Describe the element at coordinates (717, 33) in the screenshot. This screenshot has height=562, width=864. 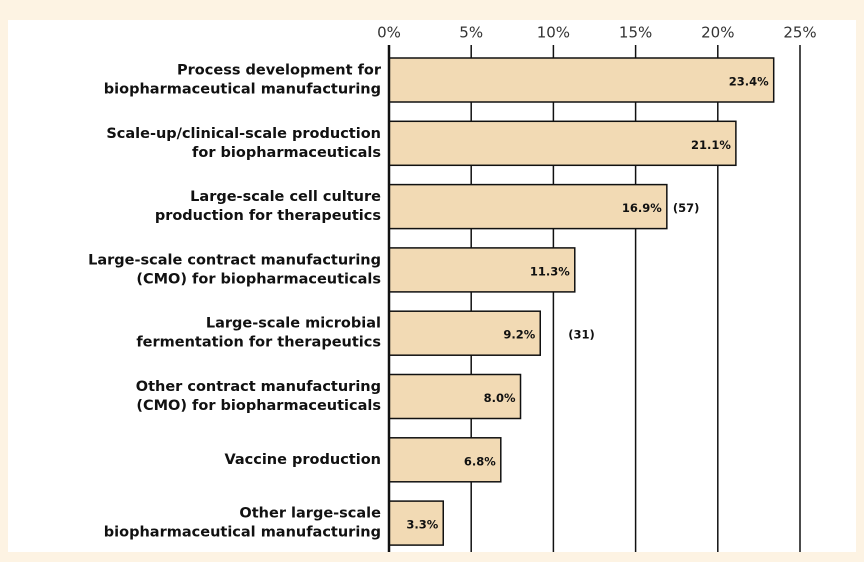
I see `x-tick-label: 20%` at that location.